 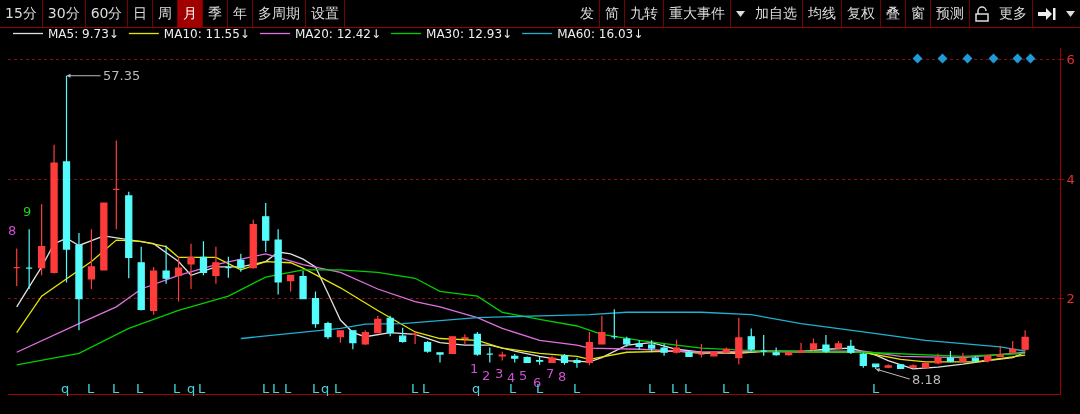 I want to click on text: 预测, so click(x=950, y=13).